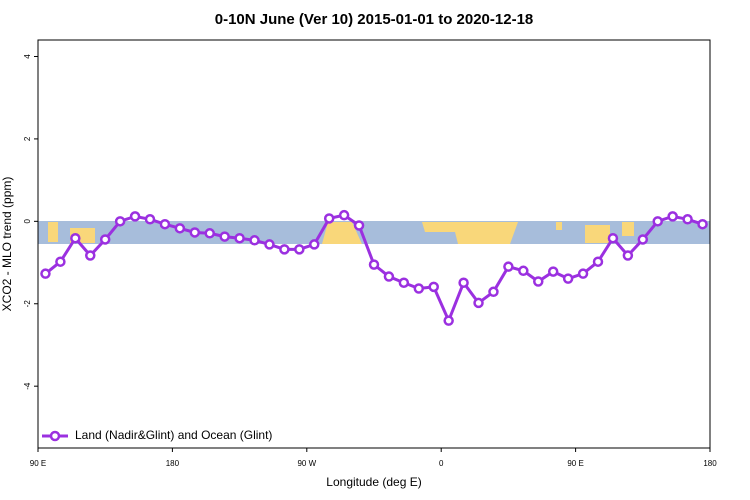 This screenshot has width=750, height=500. What do you see at coordinates (373, 482) in the screenshot?
I see `x-axis-label: Longitude (deg E)` at bounding box center [373, 482].